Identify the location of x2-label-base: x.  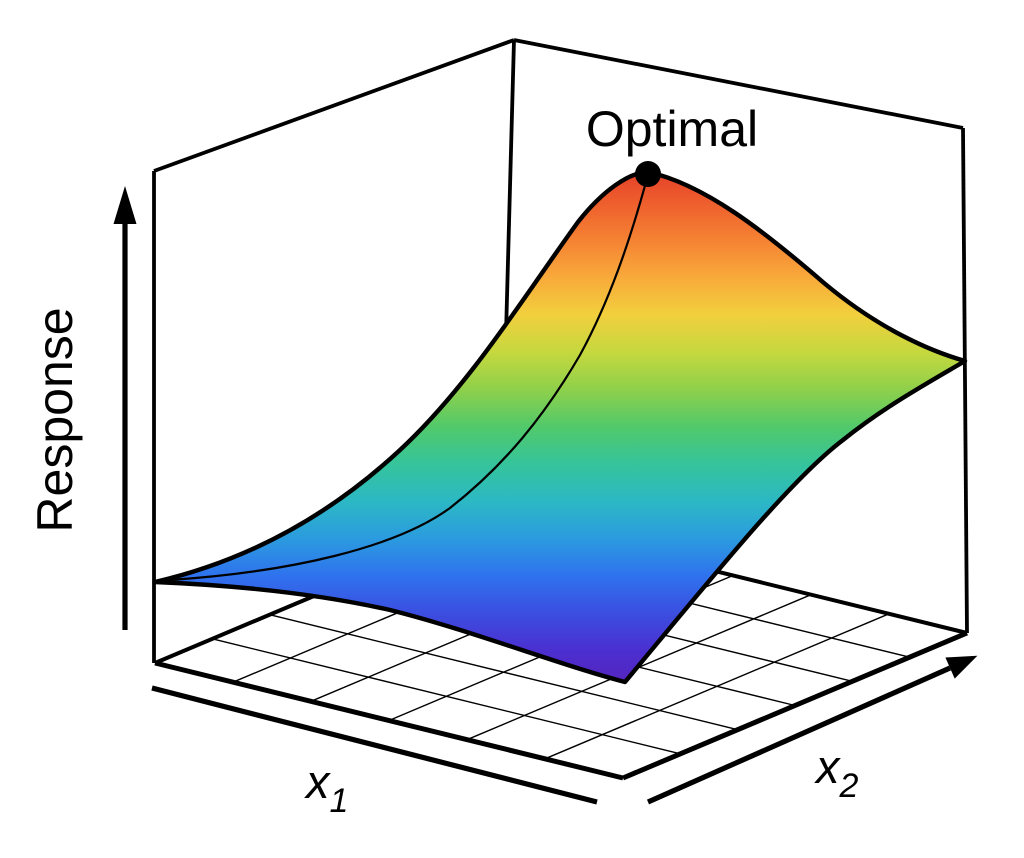
(827, 766).